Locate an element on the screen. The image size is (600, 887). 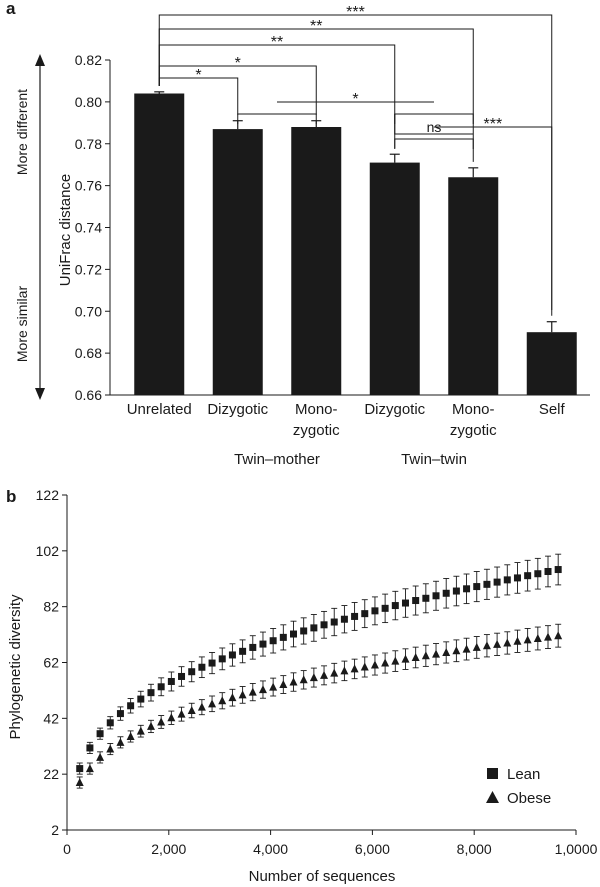
y-tick-label: 102 is located at coordinates (48, 551).